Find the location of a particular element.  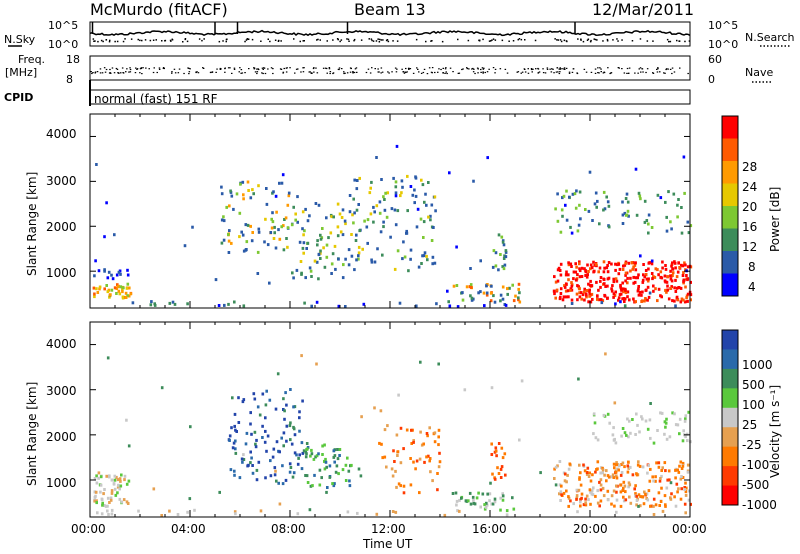

velocity-colorbar-segment is located at coordinates (730, 476).